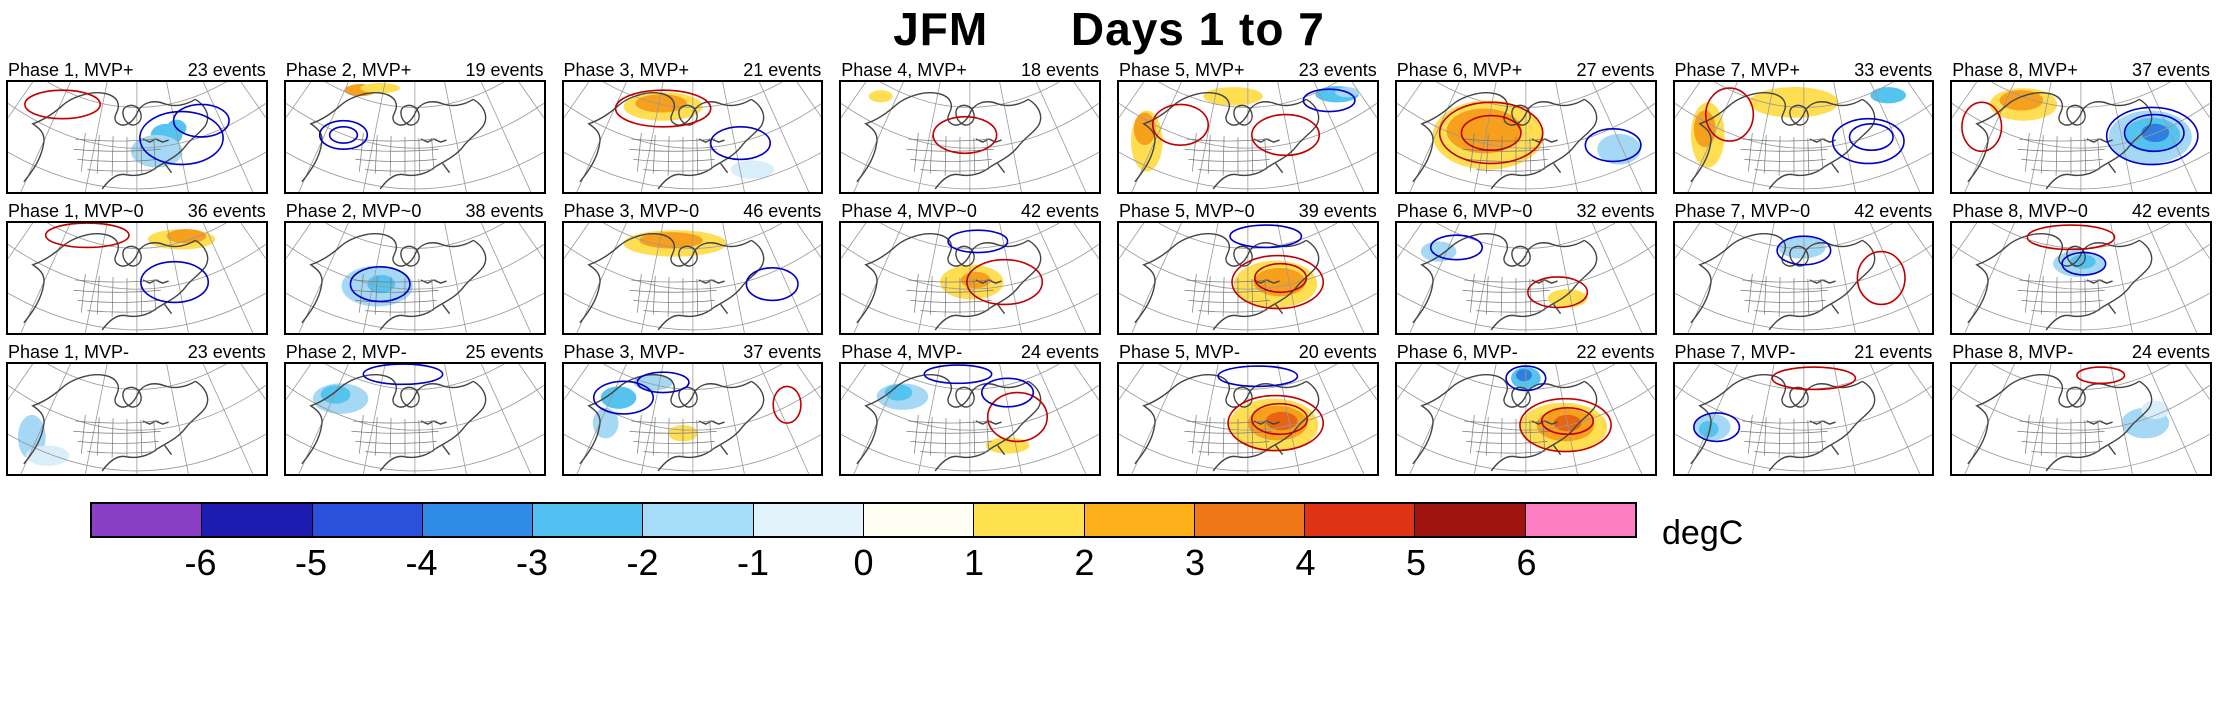  What do you see at coordinates (414, 126) in the screenshot?
I see `map-panel: Phase 2, MVP+ 19 events` at bounding box center [414, 126].